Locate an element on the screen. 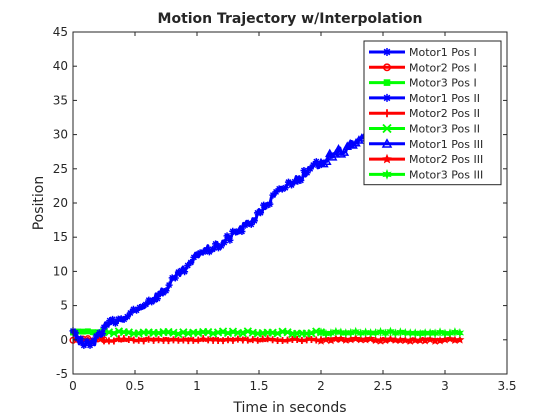 The image size is (560, 420). legend-label: Motor1 Pos III is located at coordinates (446, 144).